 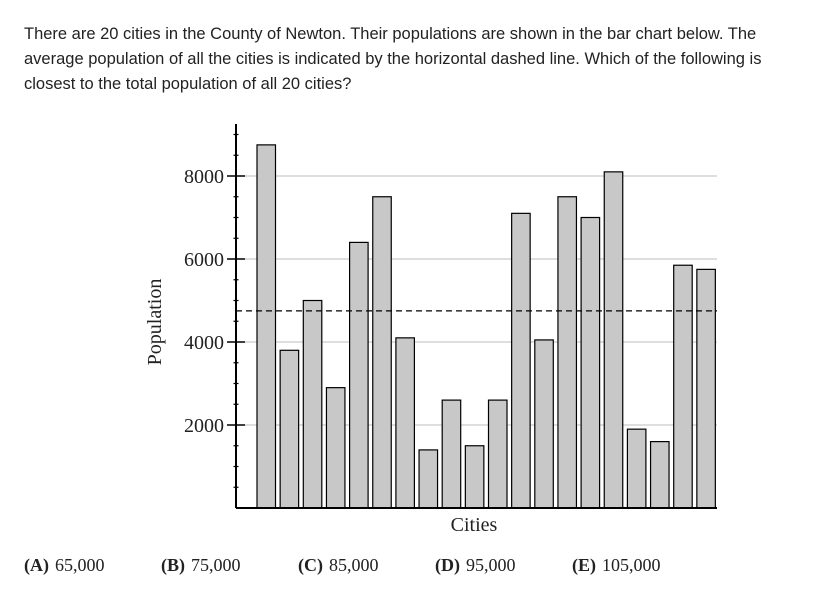 What do you see at coordinates (204, 177) in the screenshot?
I see `y-tick-label: 8000` at bounding box center [204, 177].